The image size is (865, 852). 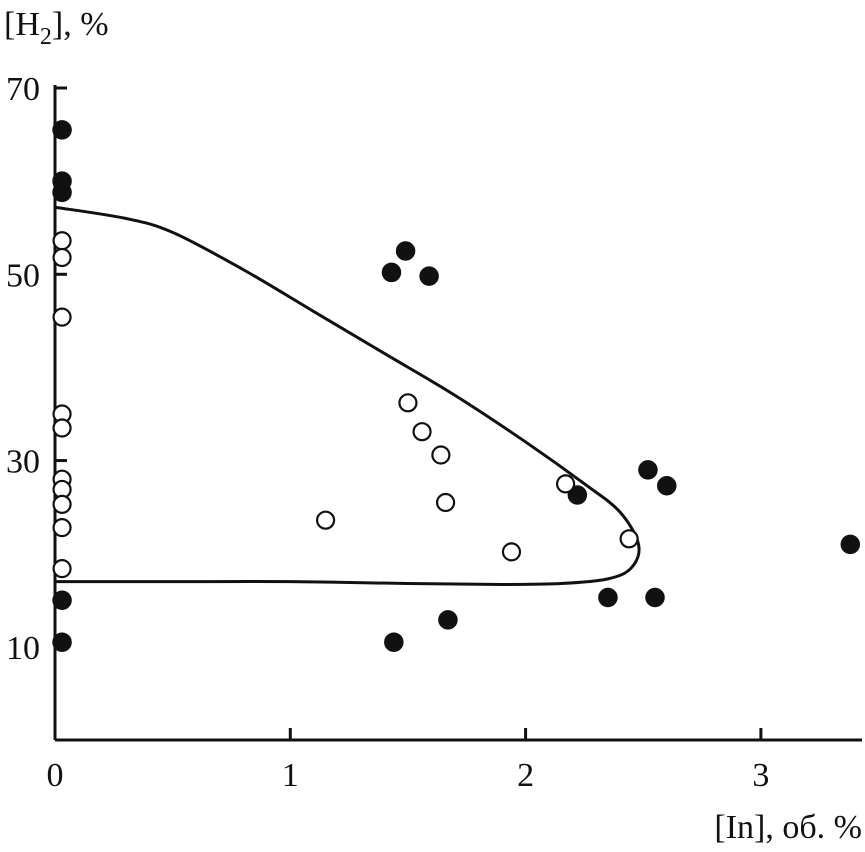 What do you see at coordinates (525, 775) in the screenshot?
I see `x-tick-label: 2` at bounding box center [525, 775].